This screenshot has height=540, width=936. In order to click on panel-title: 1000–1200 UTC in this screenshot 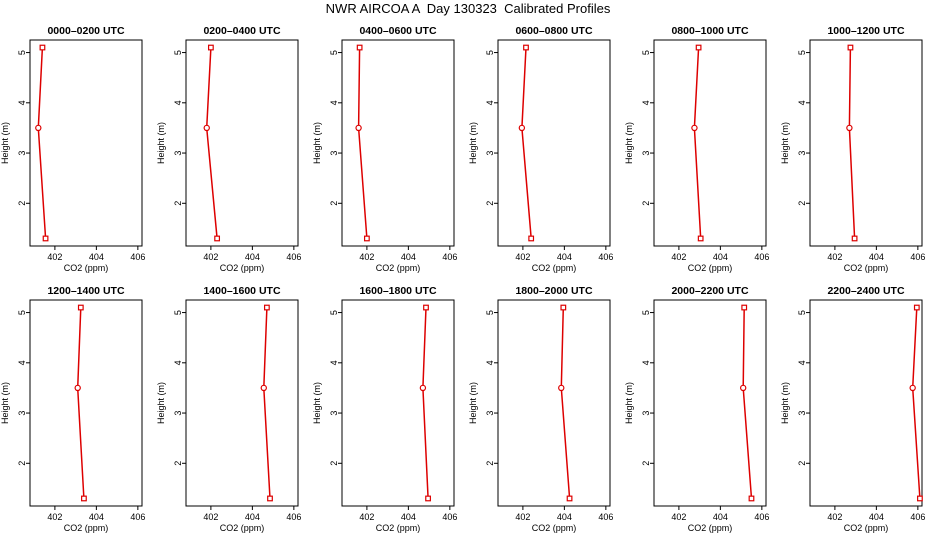, I will do `click(865, 31)`.